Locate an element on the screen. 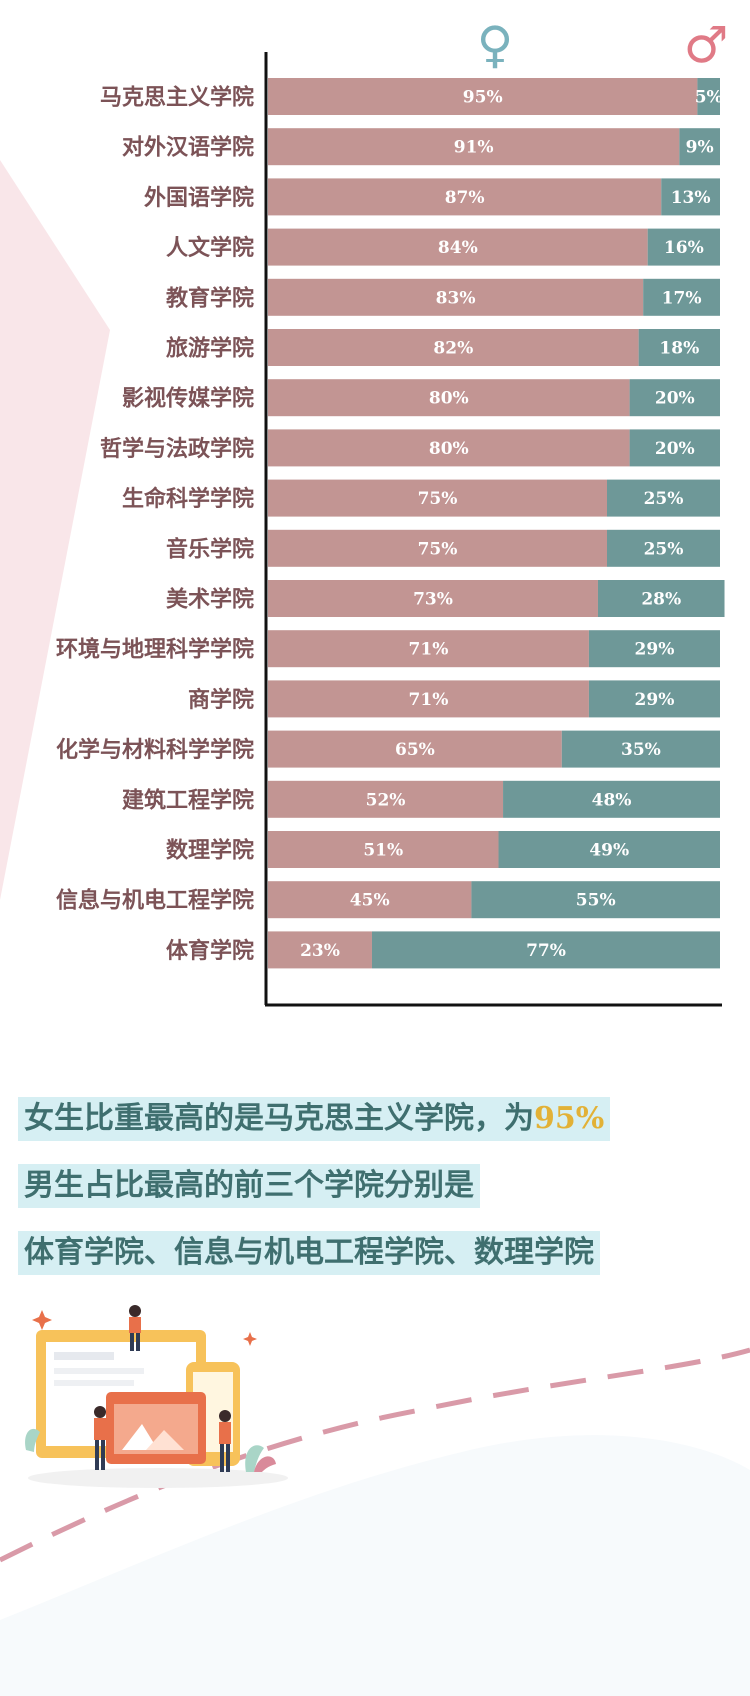 The image size is (750, 1696). value-label-female: 82% is located at coordinates (453, 349).